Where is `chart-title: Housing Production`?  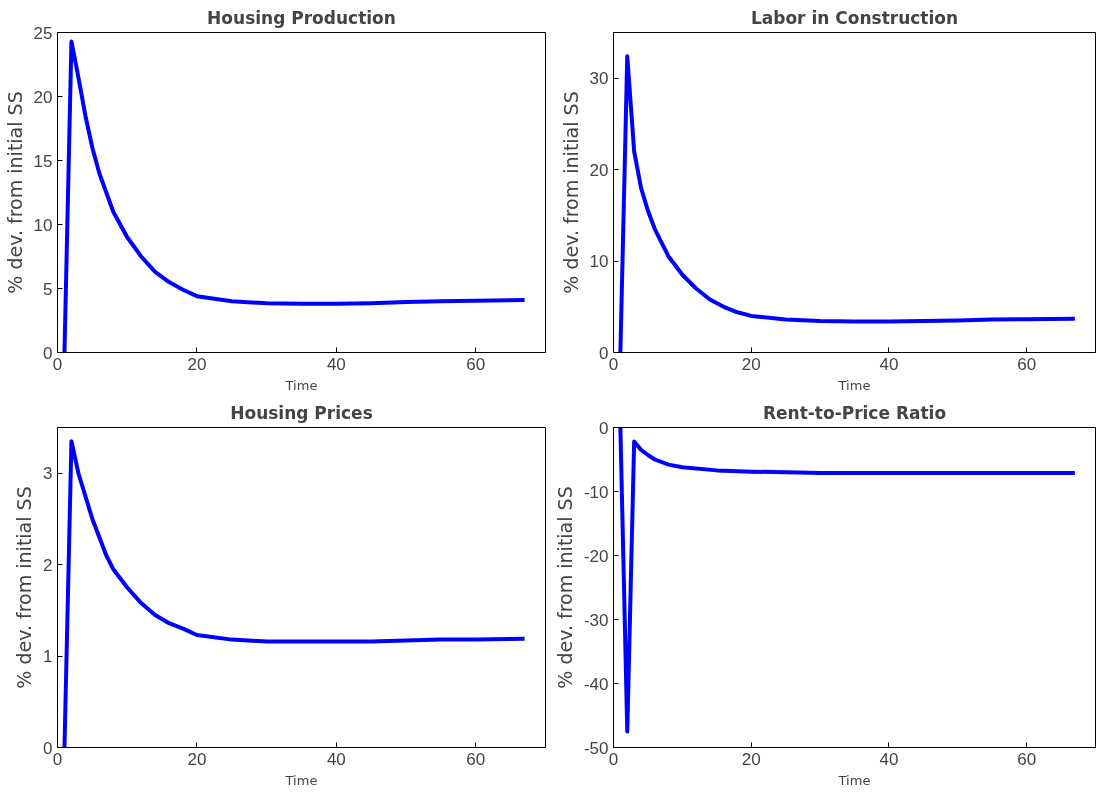 chart-title: Housing Production is located at coordinates (301, 17).